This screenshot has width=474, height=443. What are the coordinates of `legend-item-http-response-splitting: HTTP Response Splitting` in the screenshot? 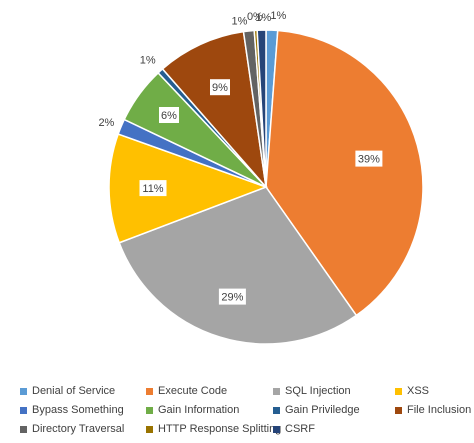 It's located at (213, 429).